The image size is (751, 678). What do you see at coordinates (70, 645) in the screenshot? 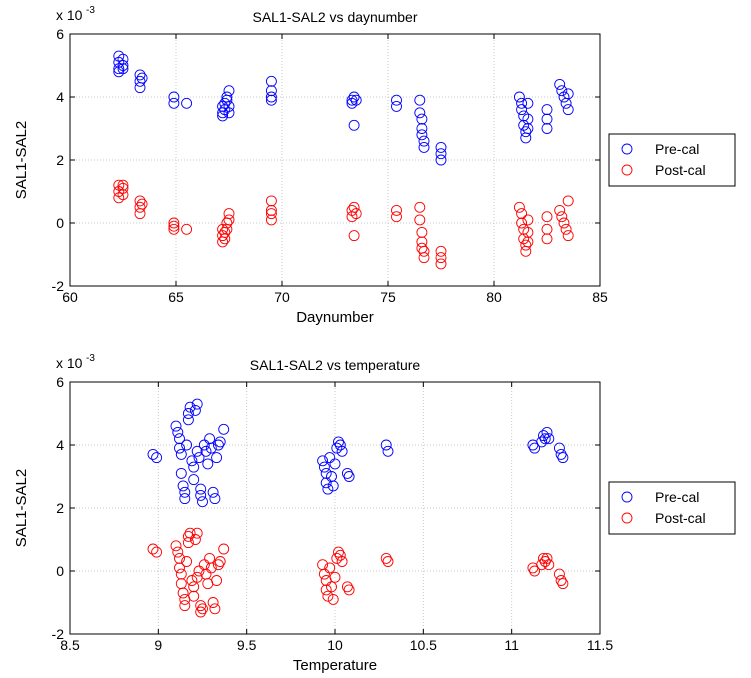
I see `x-tick-label: 8.5` at bounding box center [70, 645].